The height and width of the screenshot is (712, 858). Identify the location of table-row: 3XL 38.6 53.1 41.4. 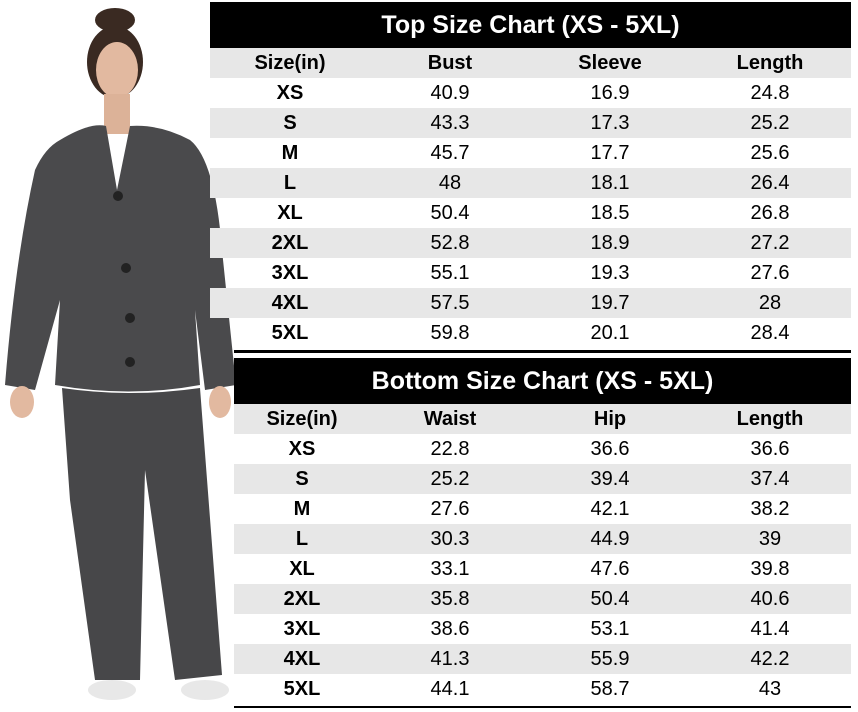
(542, 629).